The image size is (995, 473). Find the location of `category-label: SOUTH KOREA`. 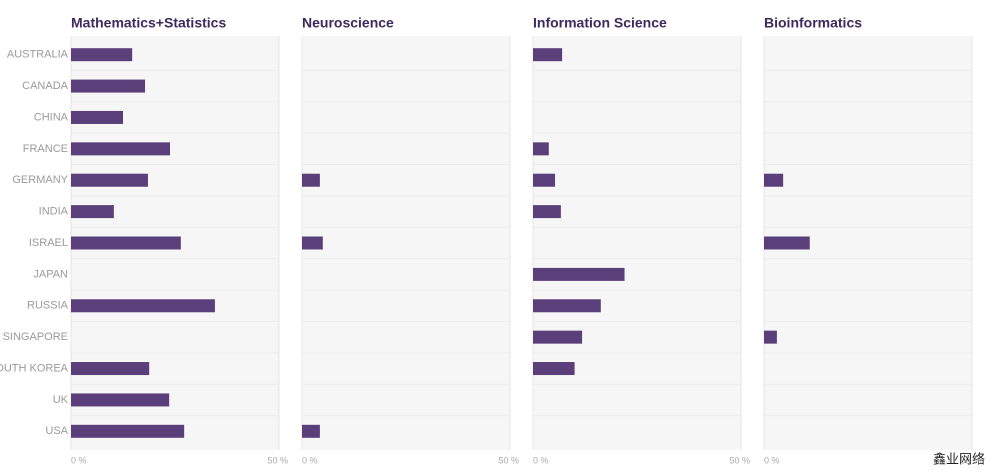

category-label: SOUTH KOREA is located at coordinates (34, 368).